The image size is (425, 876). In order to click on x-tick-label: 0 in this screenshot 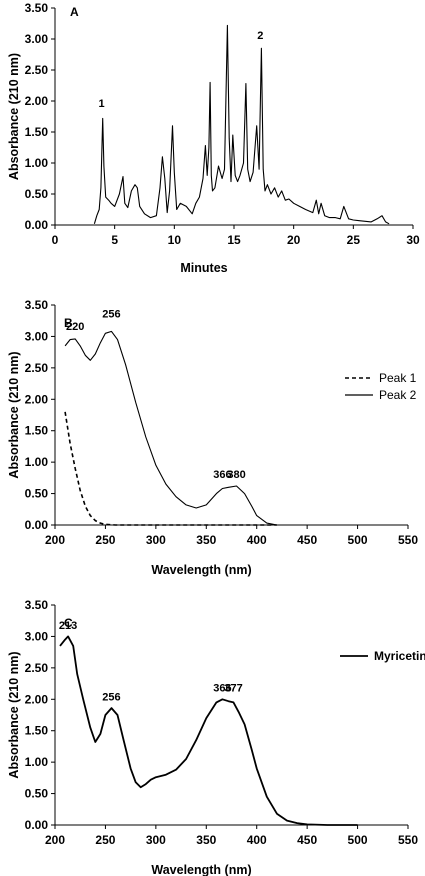, I will do `click(55, 240)`.